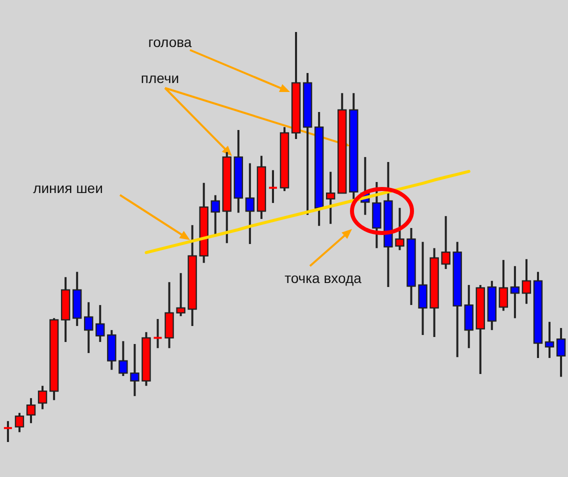  I want to click on annotation: линия шеи, so click(68, 188).